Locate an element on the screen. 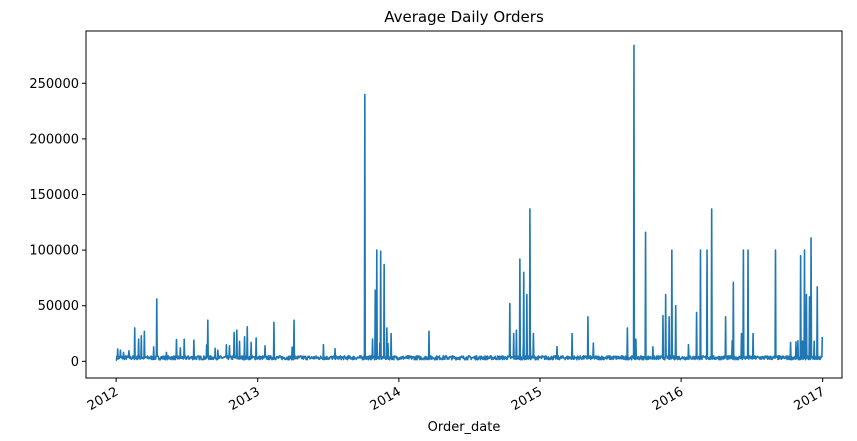  y-tick-label: 200000 is located at coordinates (54, 139).